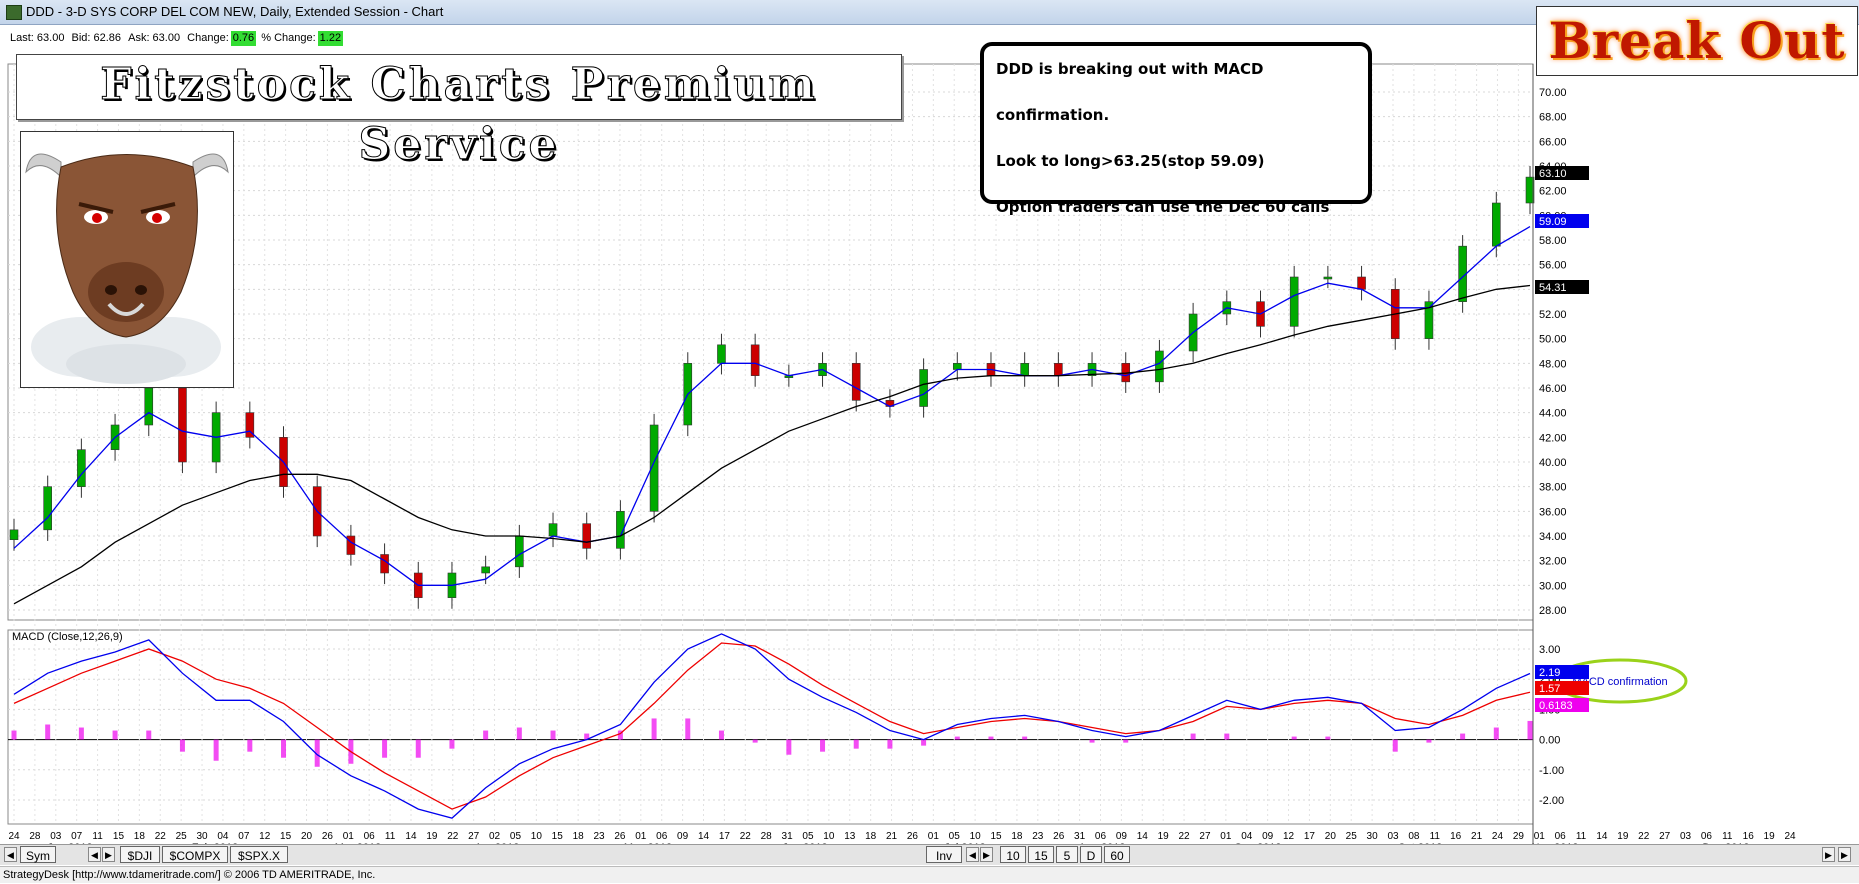  I want to click on change-value: 0.76, so click(243, 38).